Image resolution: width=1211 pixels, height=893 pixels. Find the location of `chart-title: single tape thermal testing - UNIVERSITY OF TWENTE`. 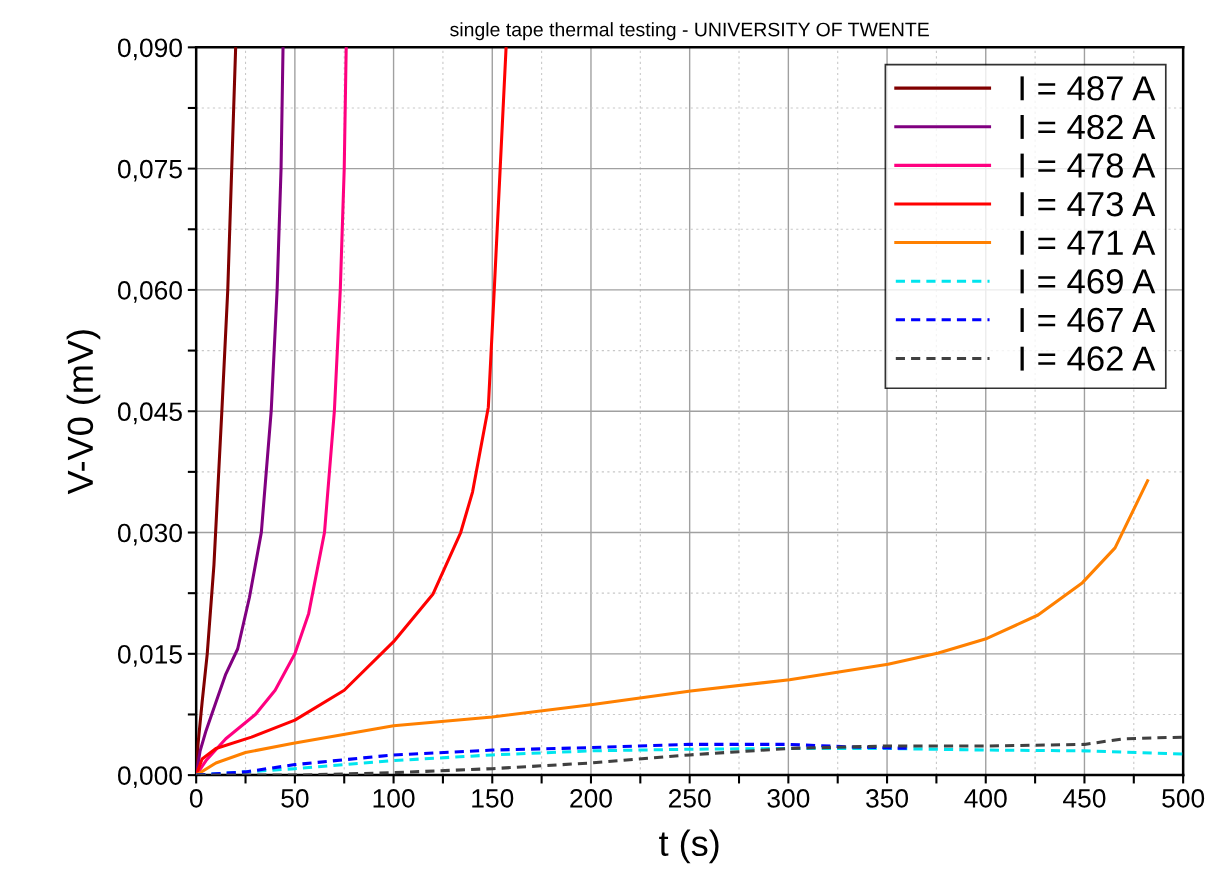

chart-title: single tape thermal testing - UNIVERSITY OF TWENTE is located at coordinates (689, 31).